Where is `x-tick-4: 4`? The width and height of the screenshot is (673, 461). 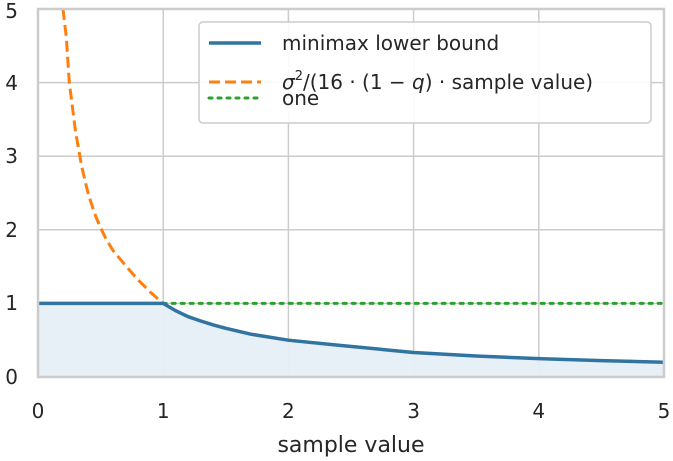
x-tick-4: 4 is located at coordinates (538, 411).